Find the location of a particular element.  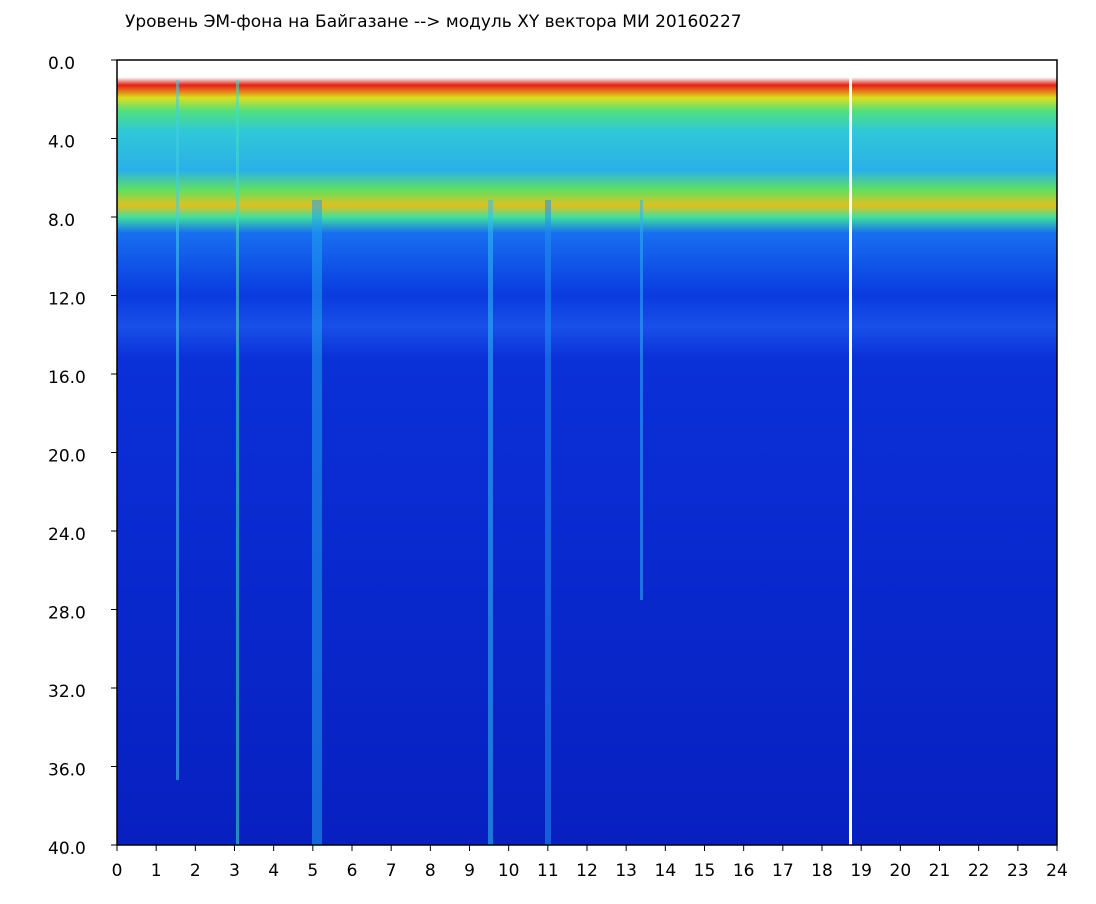

x-tick-label: 19 is located at coordinates (861, 871).